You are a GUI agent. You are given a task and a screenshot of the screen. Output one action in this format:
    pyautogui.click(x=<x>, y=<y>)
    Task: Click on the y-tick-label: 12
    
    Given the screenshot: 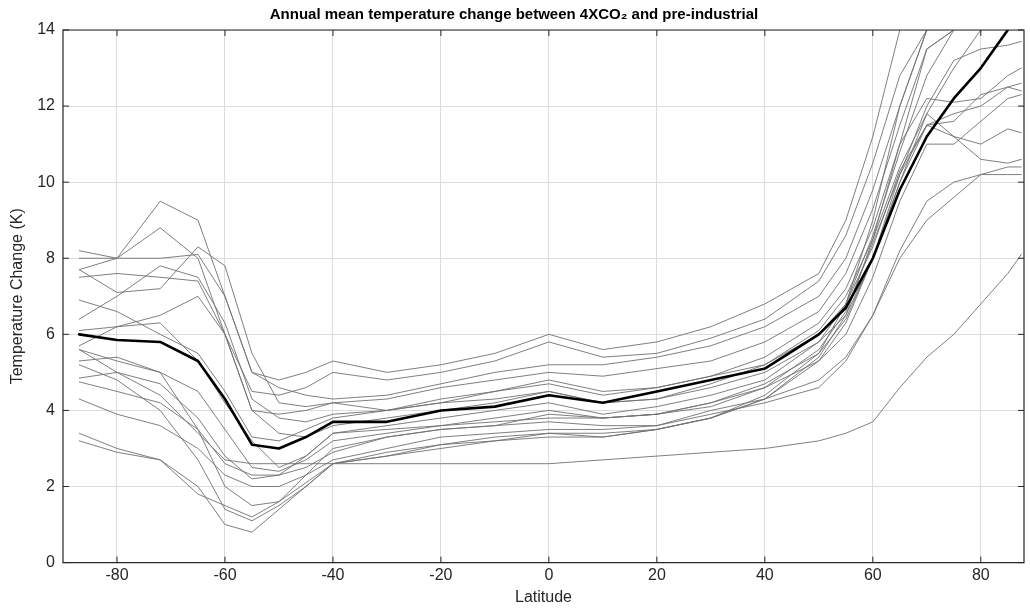 What is the action you would take?
    pyautogui.click(x=46, y=105)
    